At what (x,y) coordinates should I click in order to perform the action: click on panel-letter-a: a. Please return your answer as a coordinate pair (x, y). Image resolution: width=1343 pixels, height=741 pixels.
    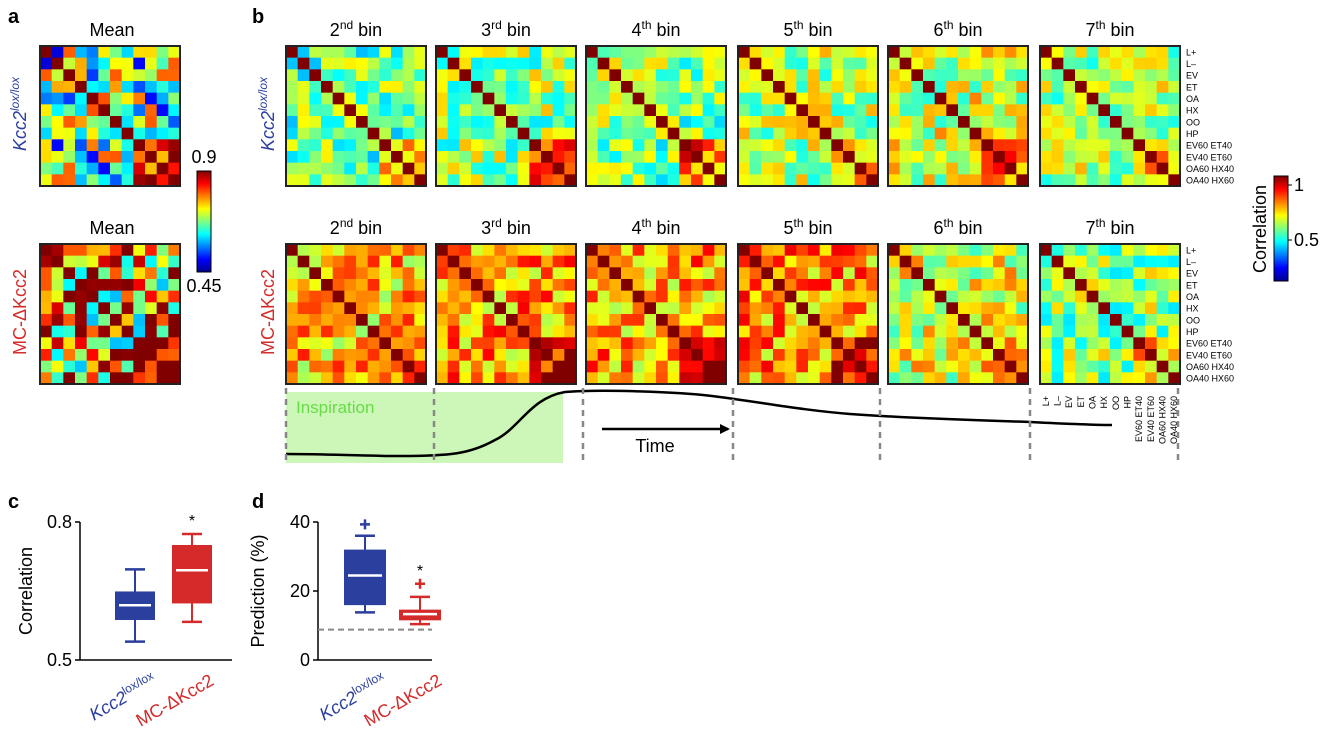
    Looking at the image, I should click on (14, 17).